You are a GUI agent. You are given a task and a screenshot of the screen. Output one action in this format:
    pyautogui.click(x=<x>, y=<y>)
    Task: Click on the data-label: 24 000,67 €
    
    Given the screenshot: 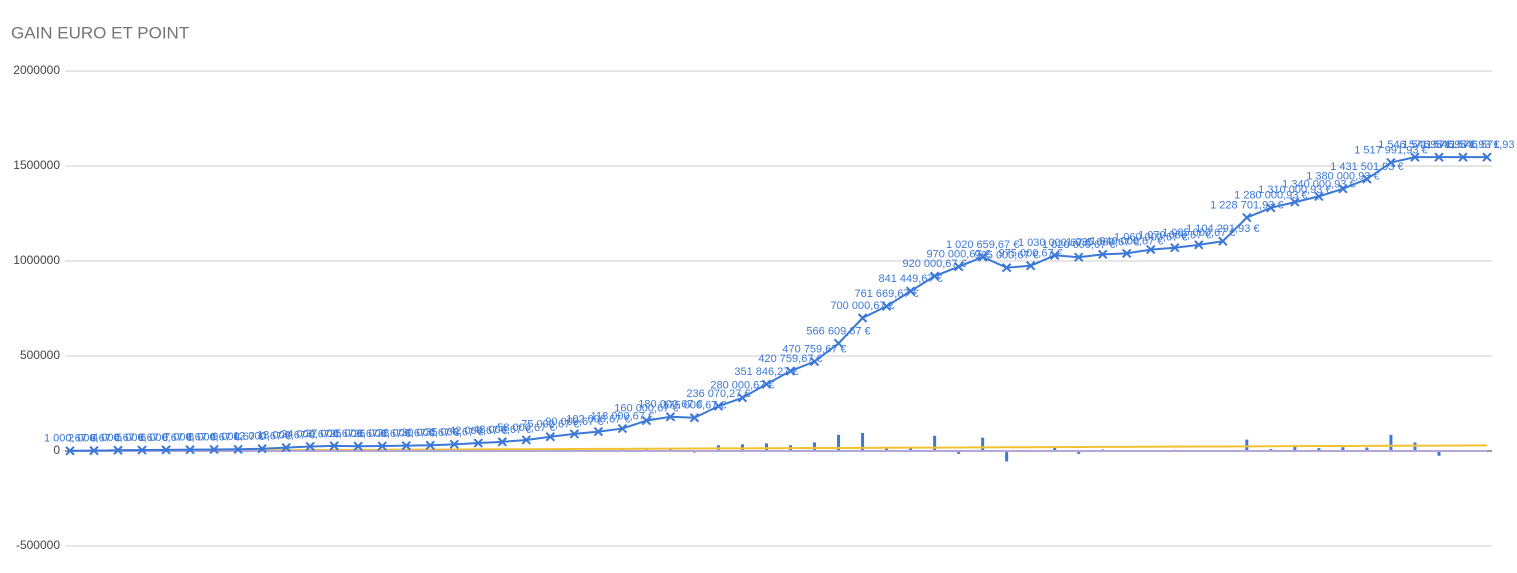 What is the action you would take?
    pyautogui.click(x=310, y=434)
    